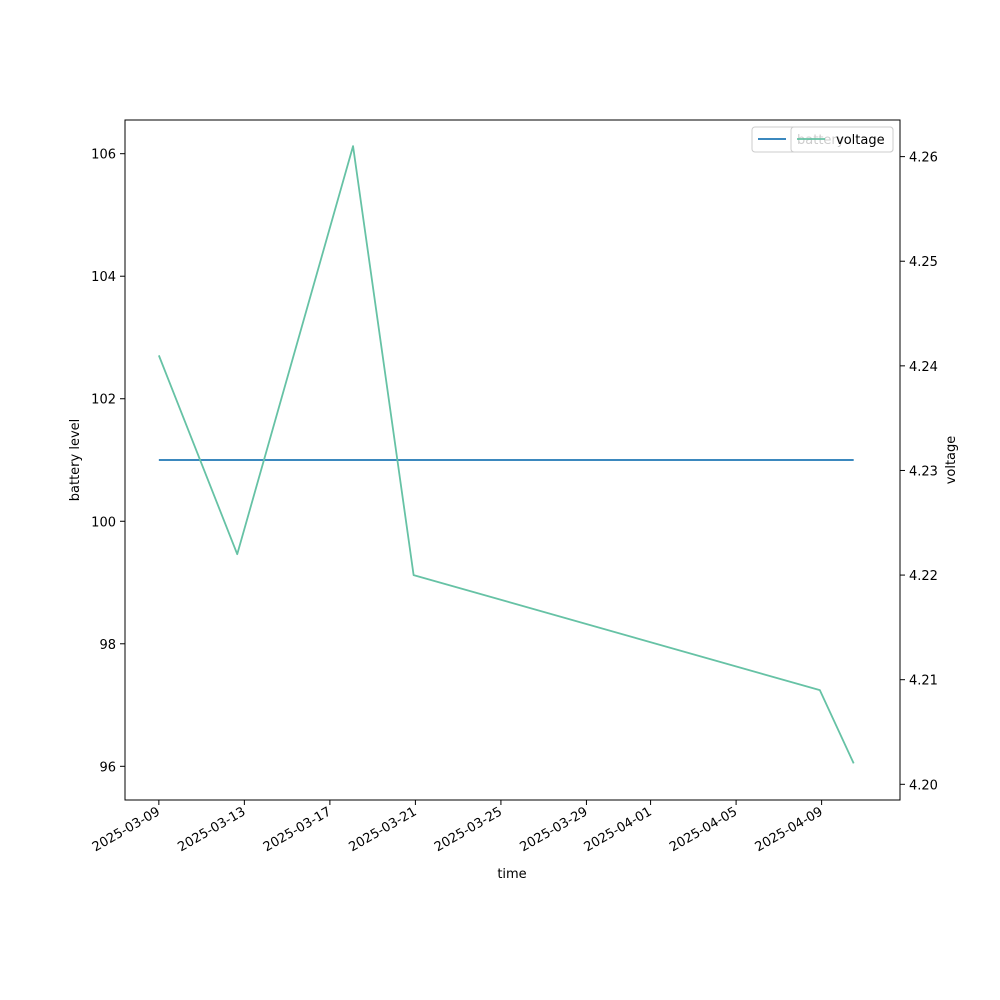  I want to click on legend-layer: batteryvoltage, so click(822, 139).